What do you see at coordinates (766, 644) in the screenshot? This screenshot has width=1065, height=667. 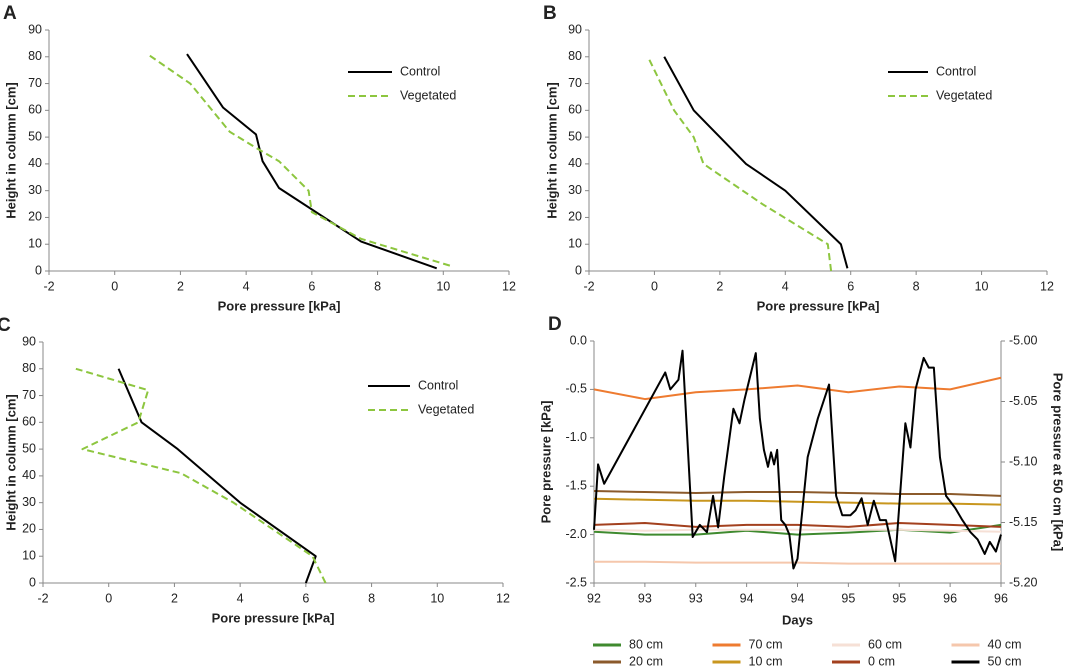 I see `legend-label: 70 cm` at bounding box center [766, 644].